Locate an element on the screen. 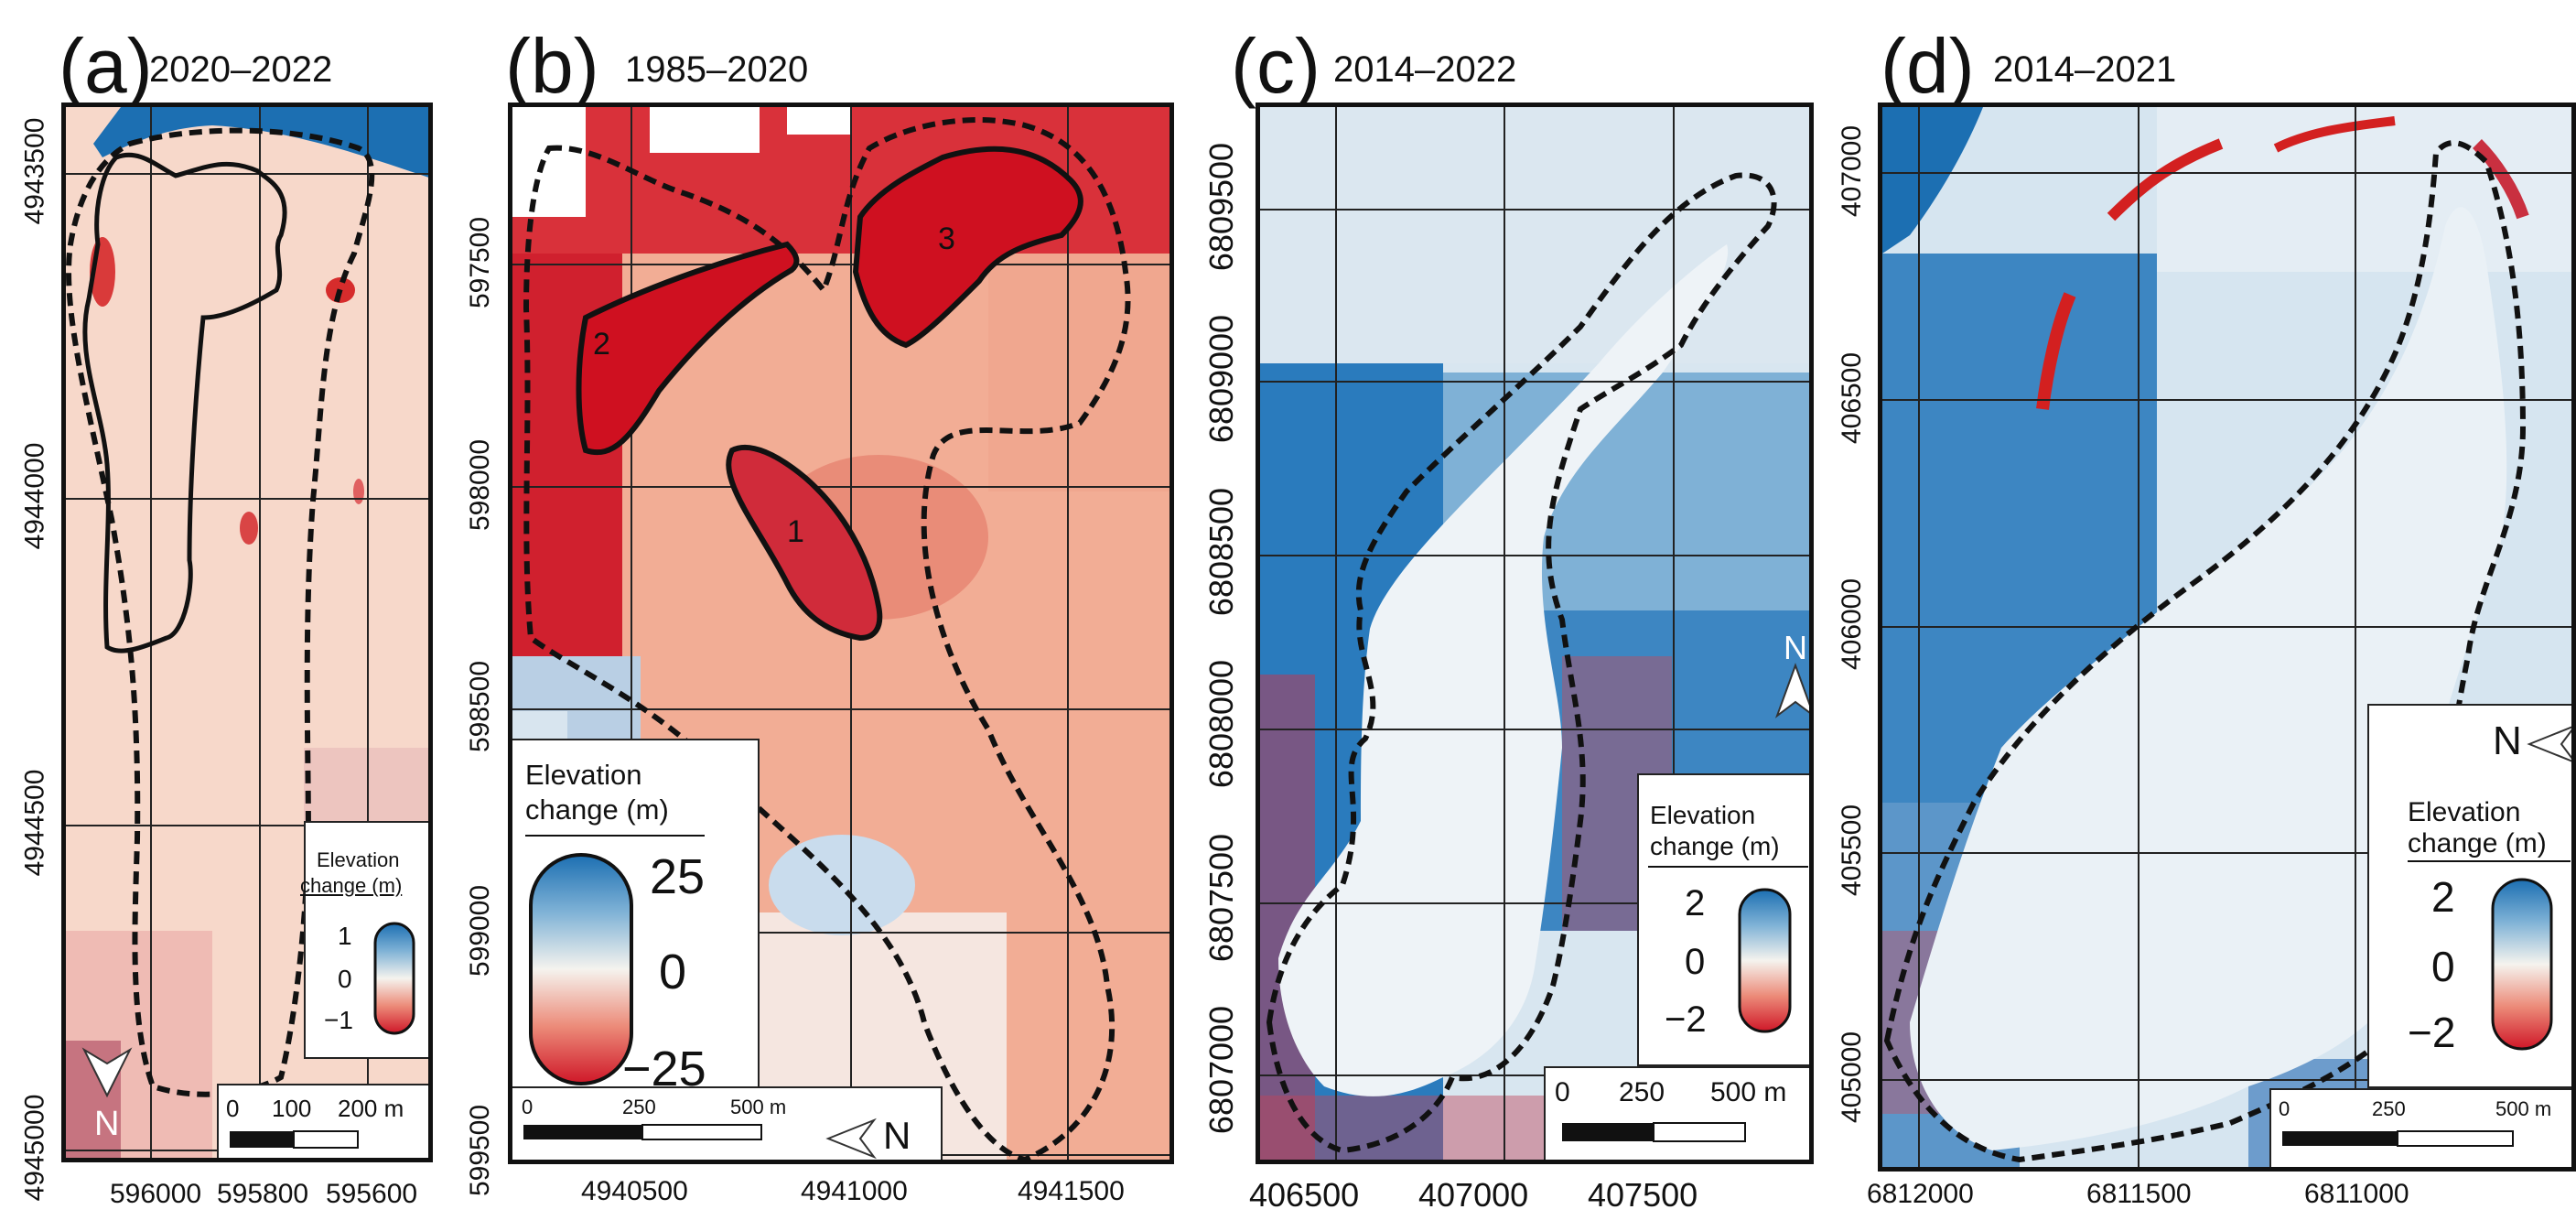 The image size is (2576, 1231). panel-a-legend-title-2: change (m) is located at coordinates (351, 885).